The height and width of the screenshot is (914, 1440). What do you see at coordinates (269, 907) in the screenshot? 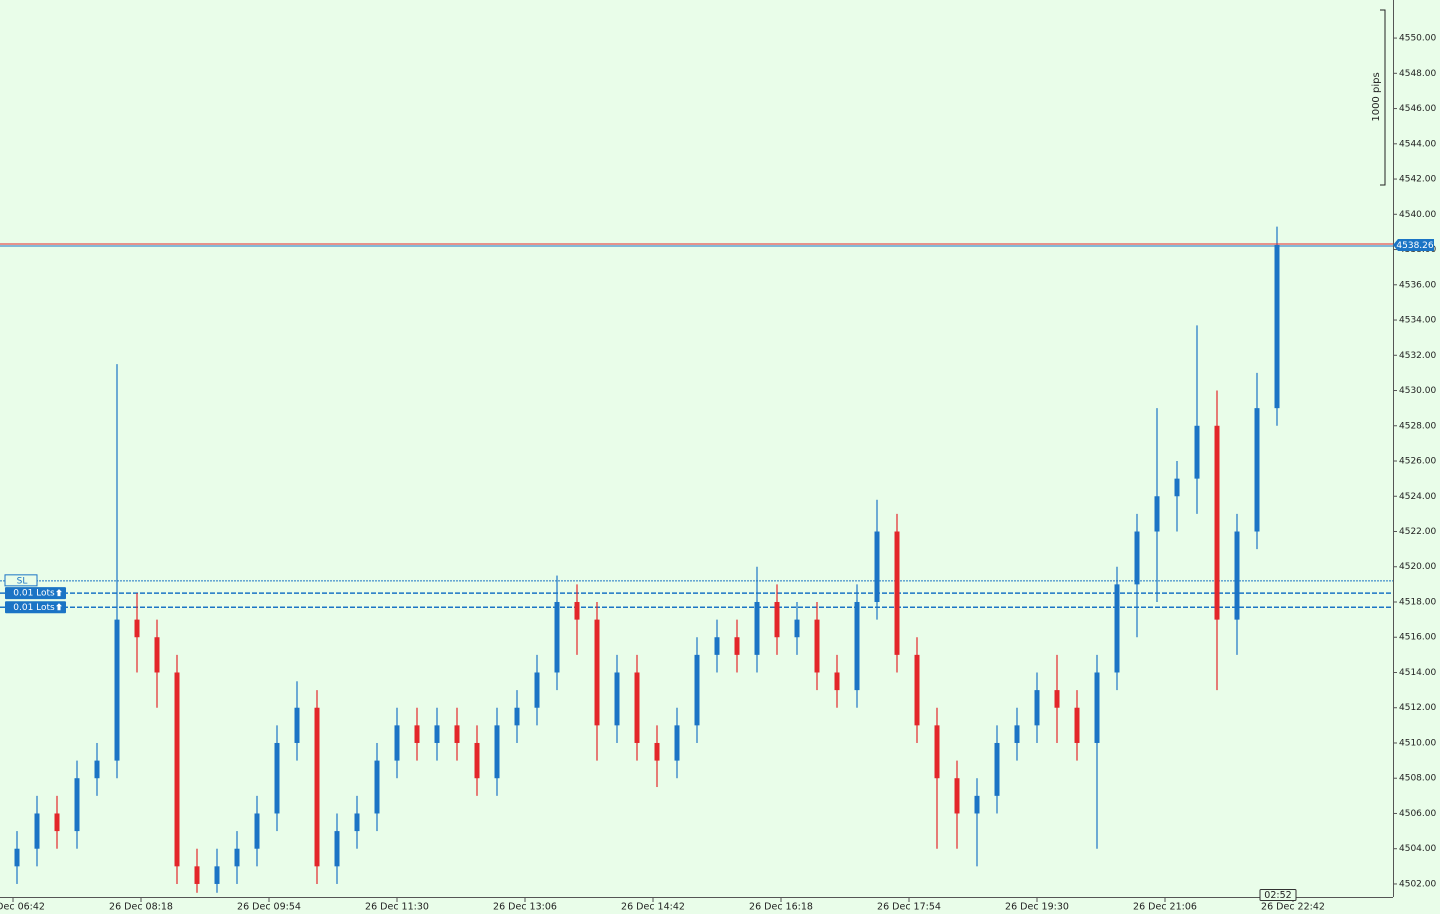
I see `x-tick-label: 26 Dec 09:54` at bounding box center [269, 907].